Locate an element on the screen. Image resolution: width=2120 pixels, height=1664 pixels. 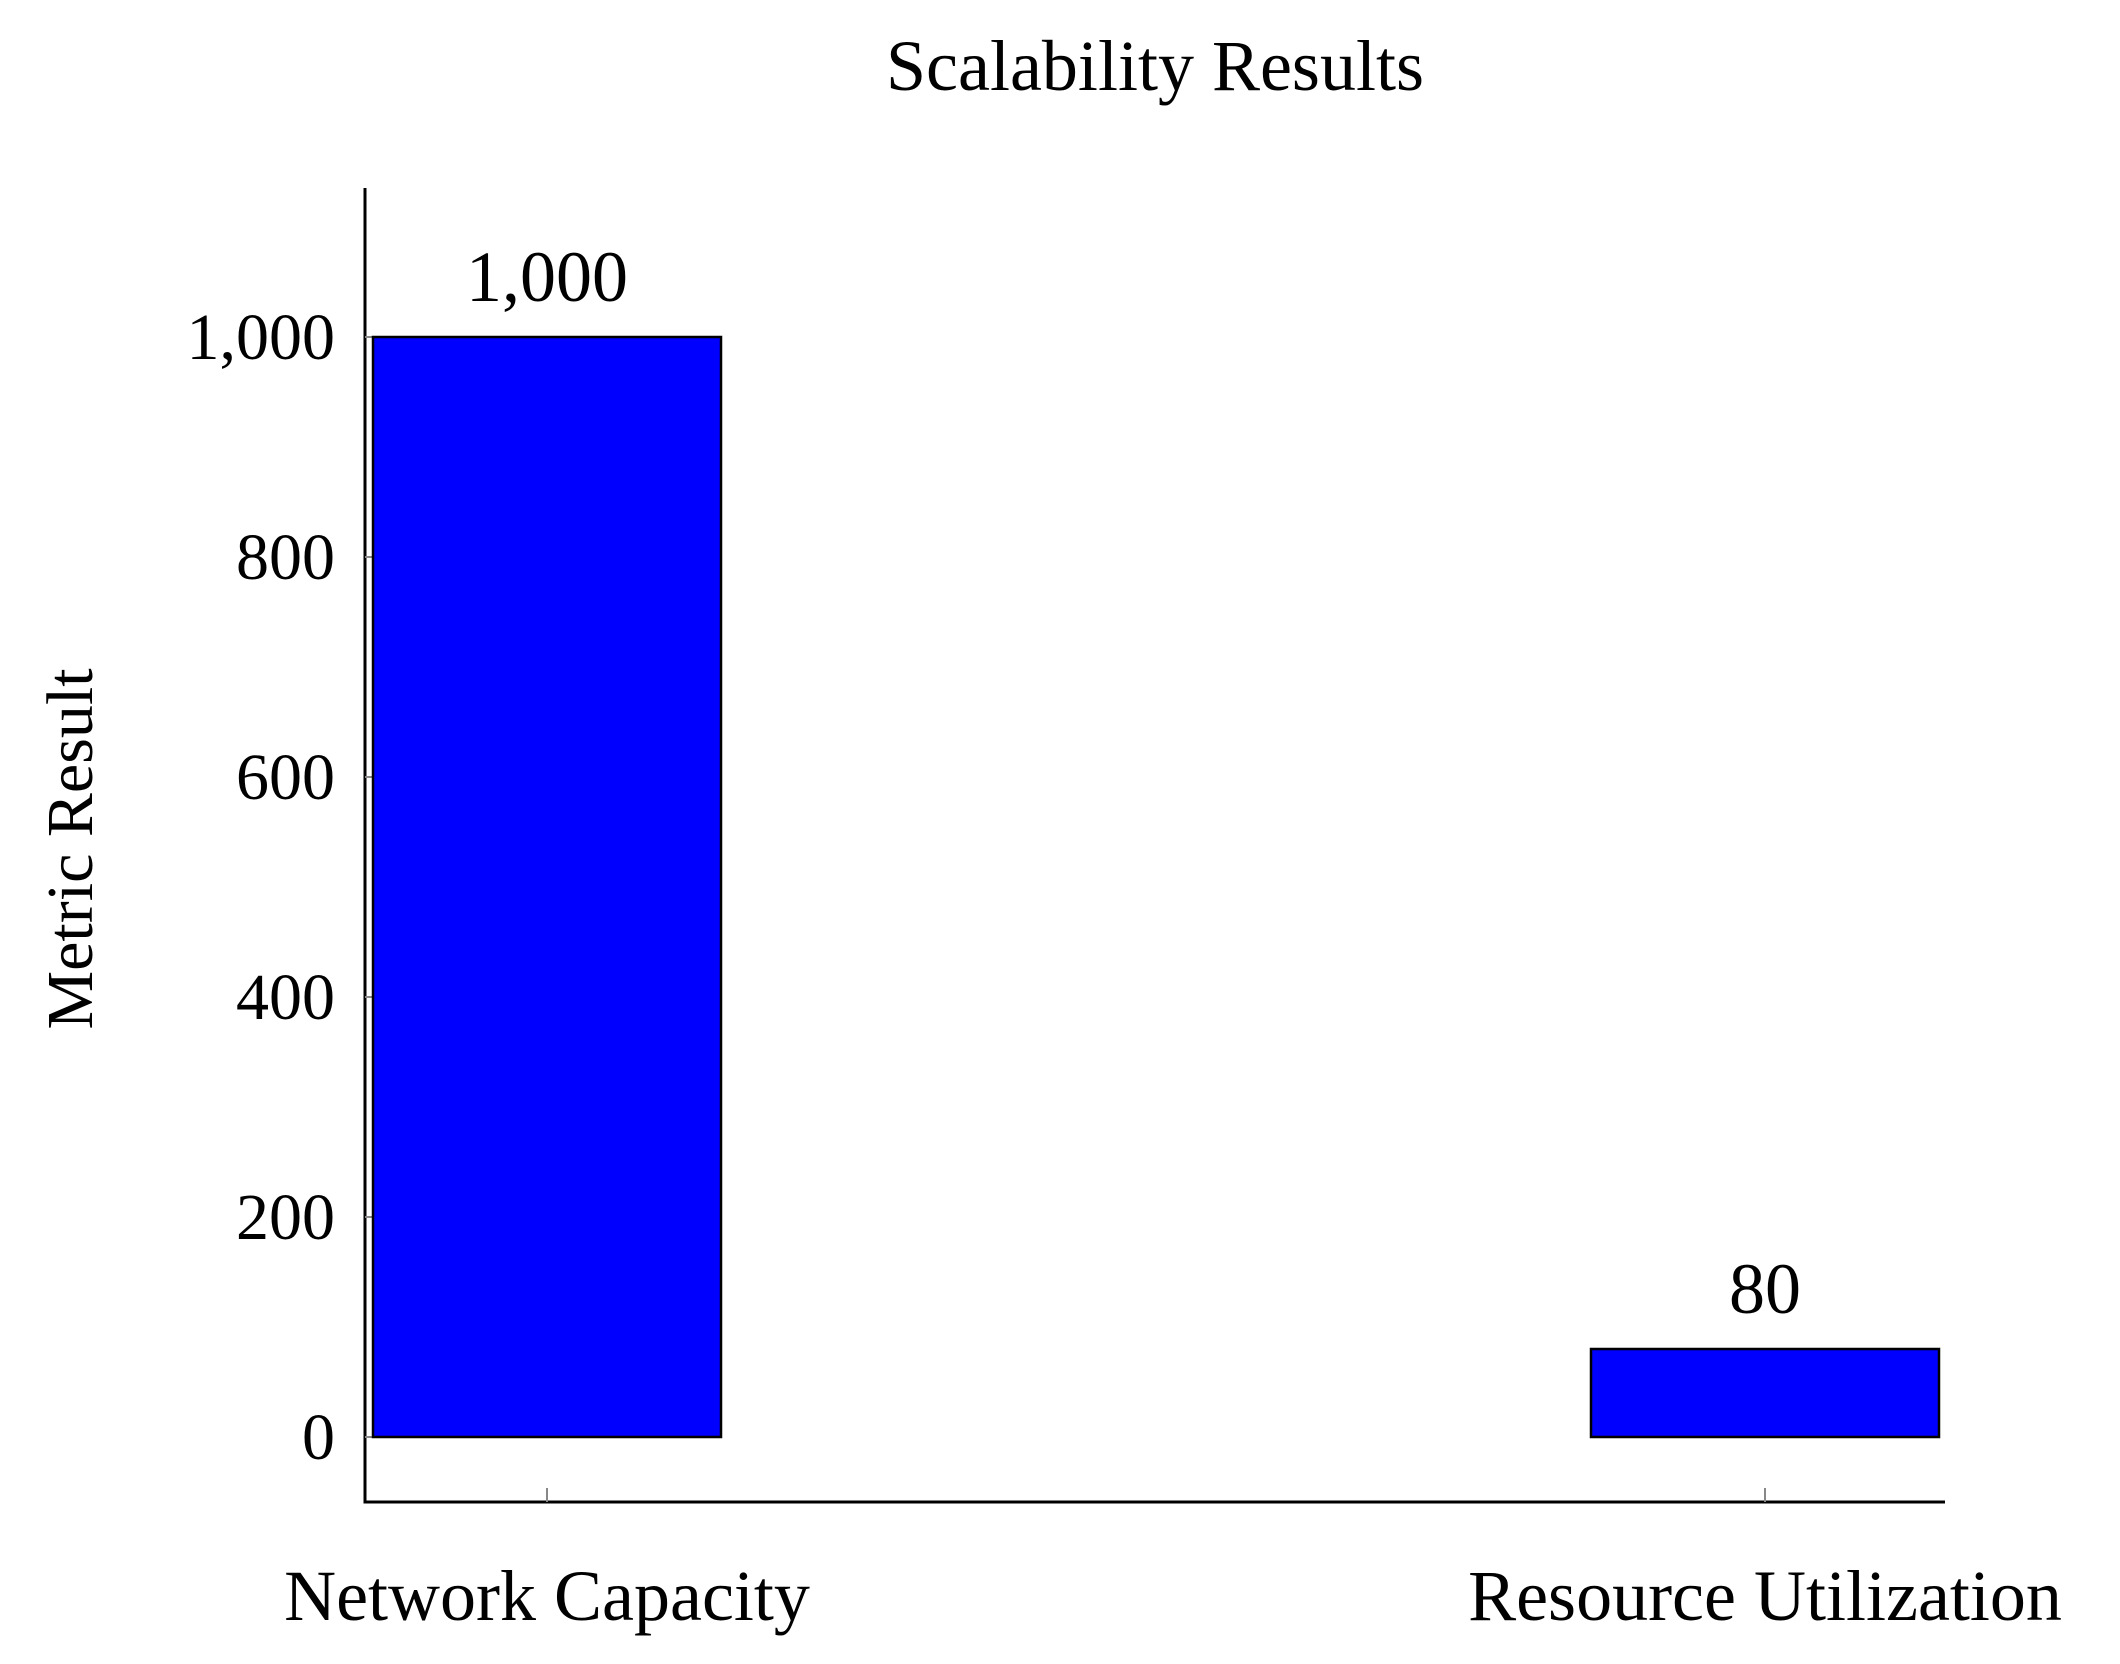
data-label: 80 is located at coordinates (1765, 1289).